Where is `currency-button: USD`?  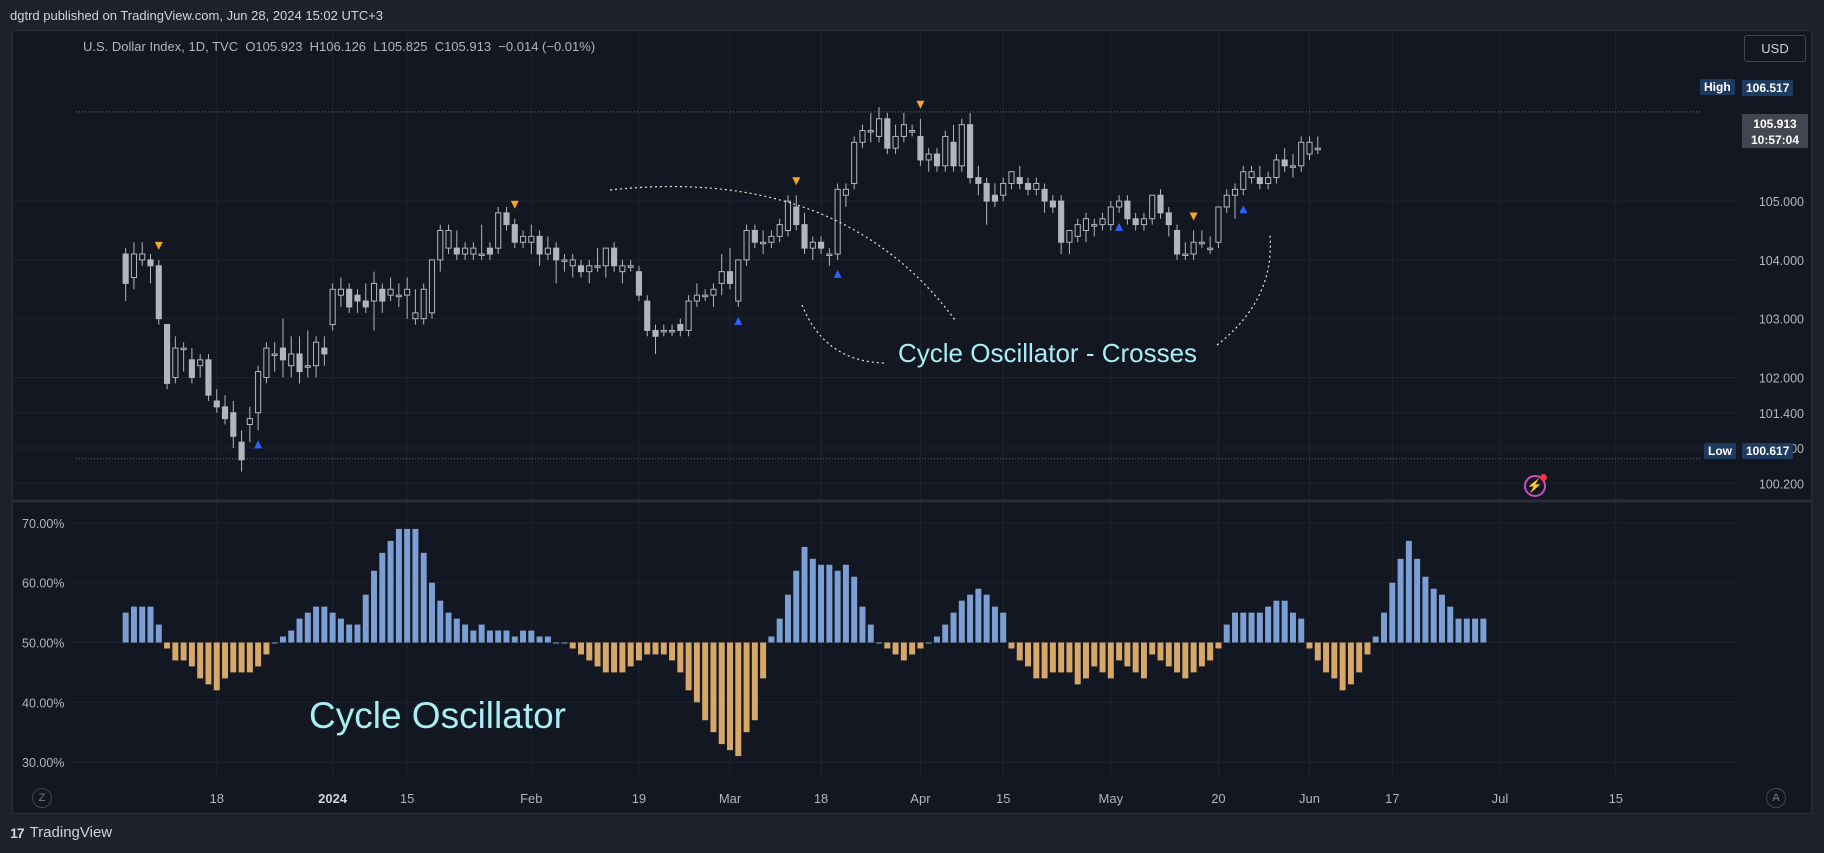 currency-button: USD is located at coordinates (1775, 48).